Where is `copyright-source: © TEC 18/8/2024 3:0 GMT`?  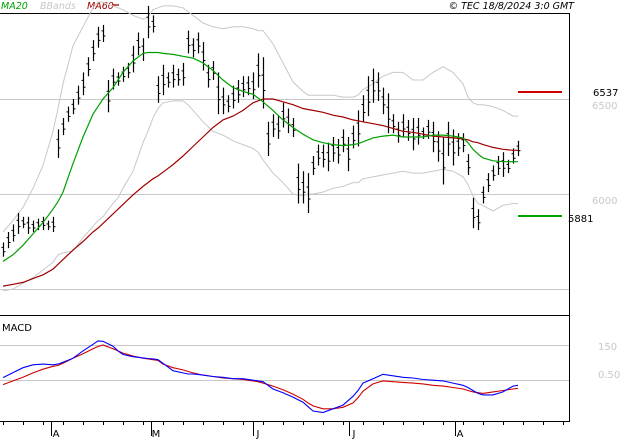 copyright-source: © TEC 18/8/2024 3:0 GMT is located at coordinates (512, 6).